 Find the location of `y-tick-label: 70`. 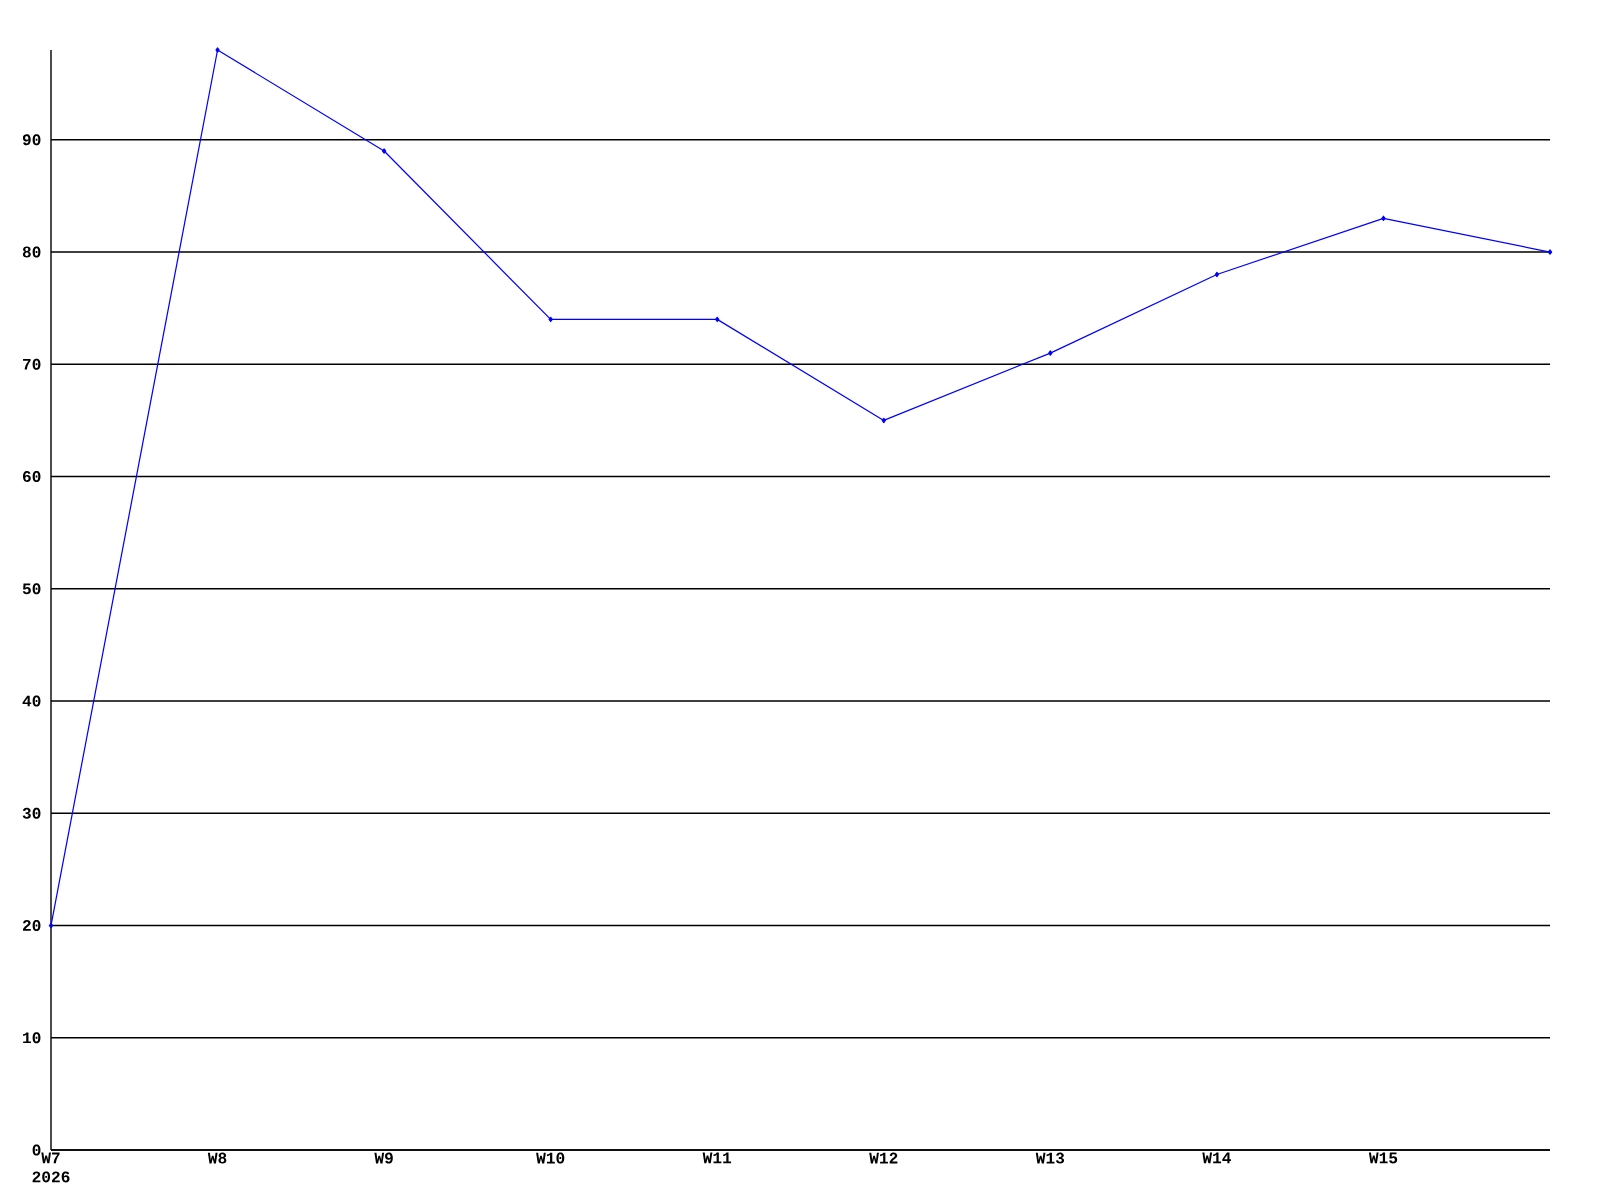

y-tick-label: 70 is located at coordinates (32, 364).